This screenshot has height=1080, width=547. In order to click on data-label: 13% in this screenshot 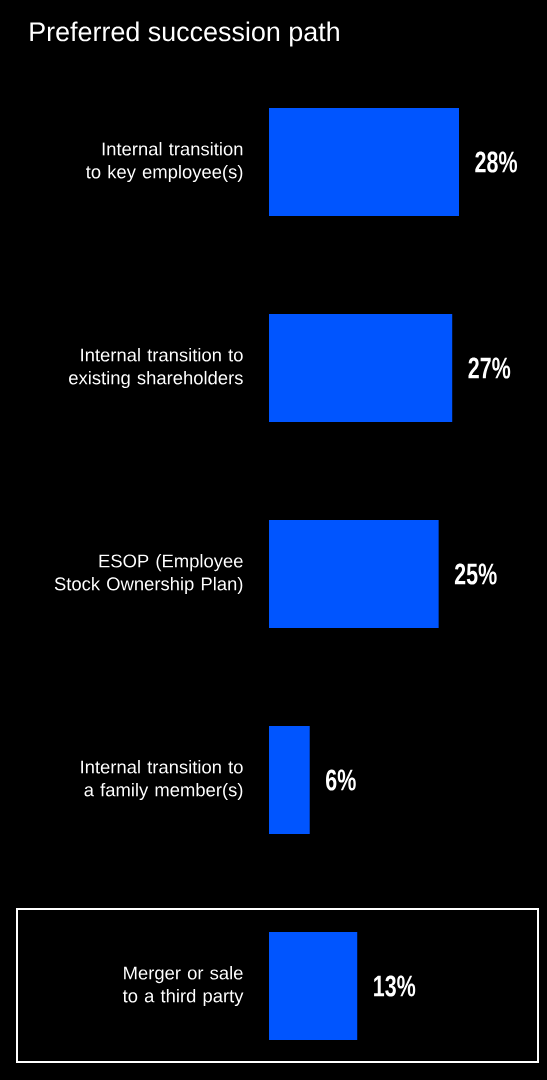, I will do `click(395, 986)`.